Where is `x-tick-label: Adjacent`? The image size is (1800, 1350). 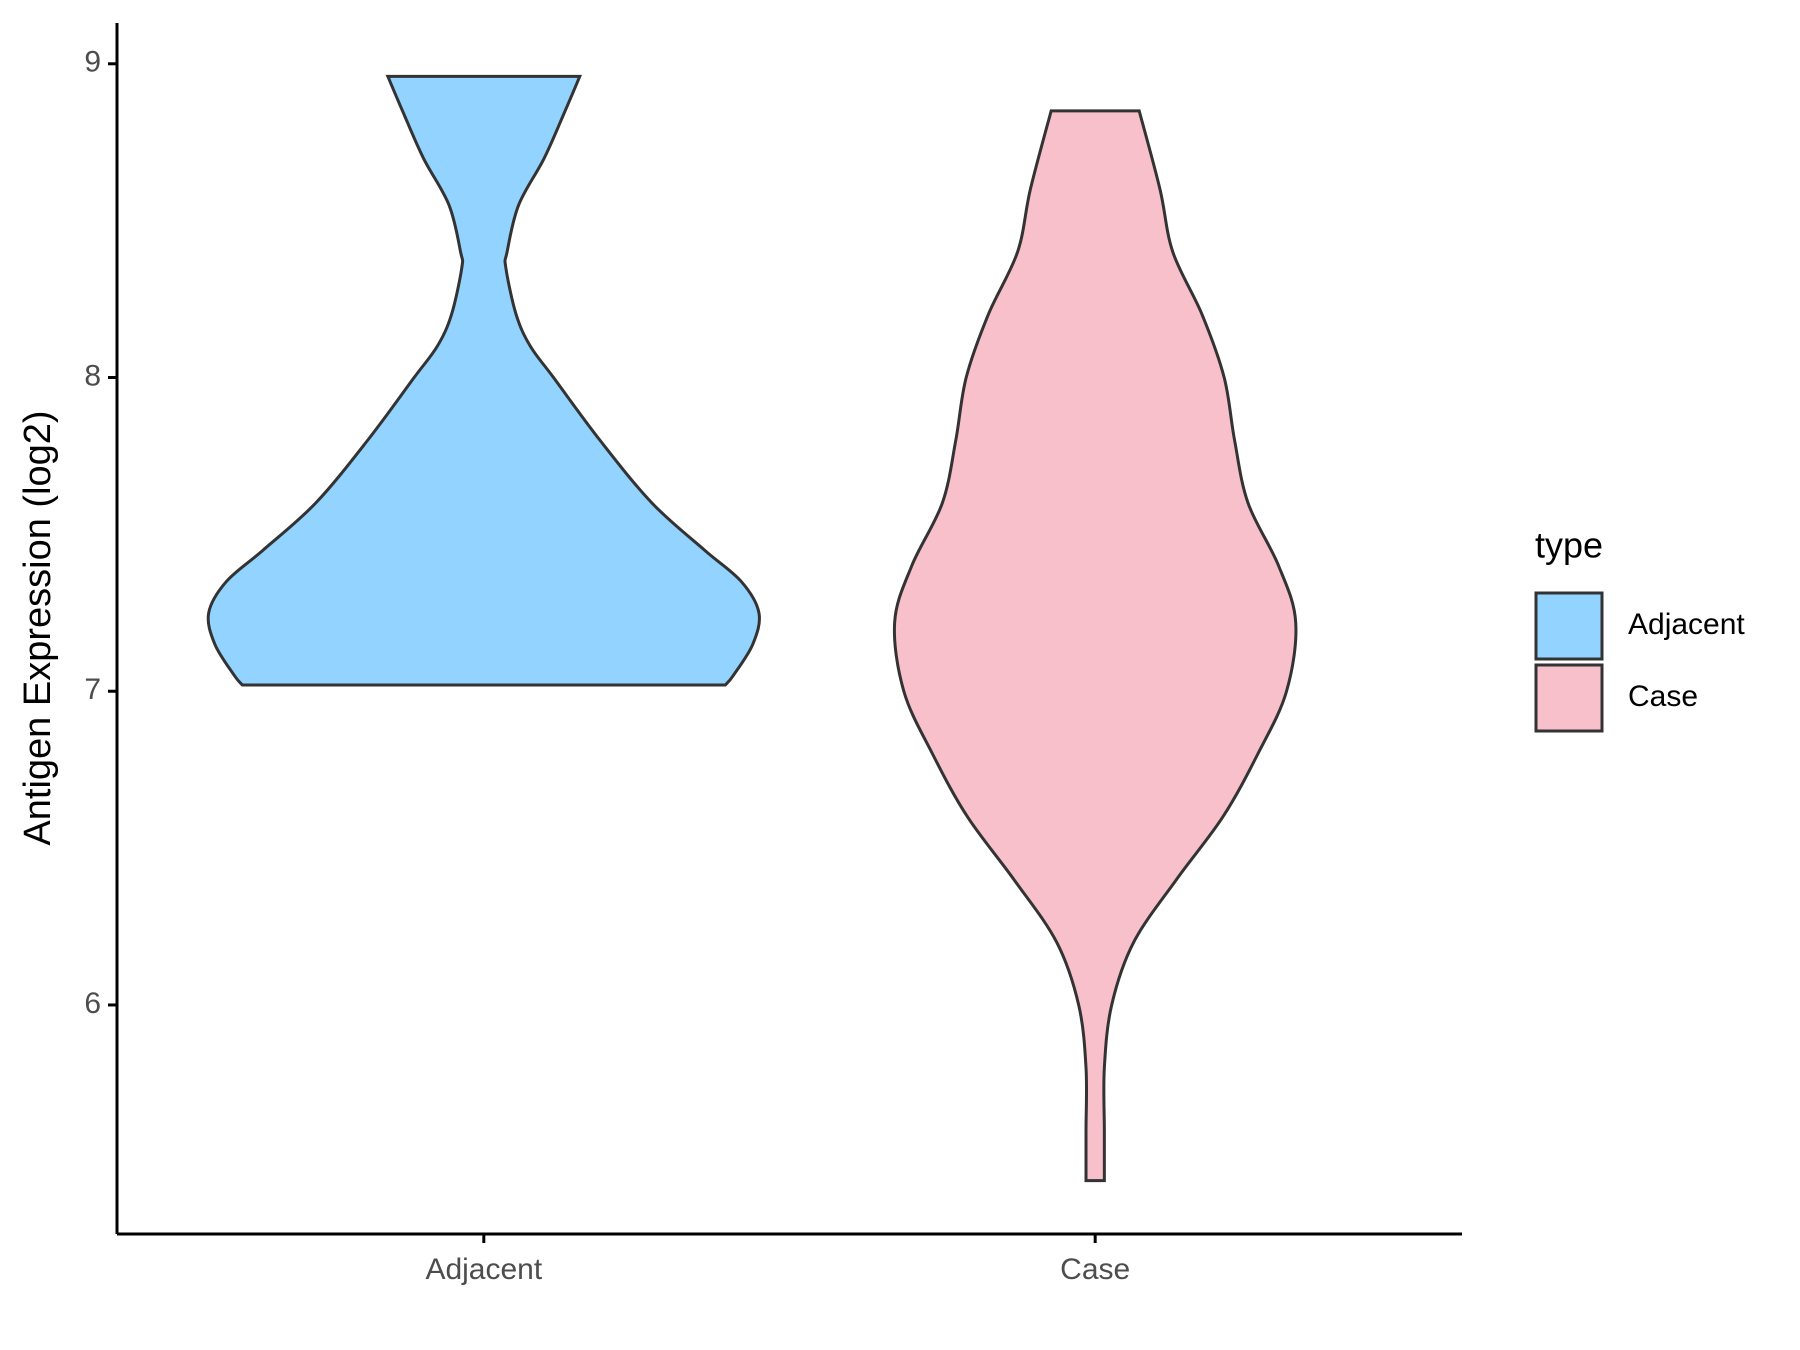
x-tick-label: Adjacent is located at coordinates (483, 1269).